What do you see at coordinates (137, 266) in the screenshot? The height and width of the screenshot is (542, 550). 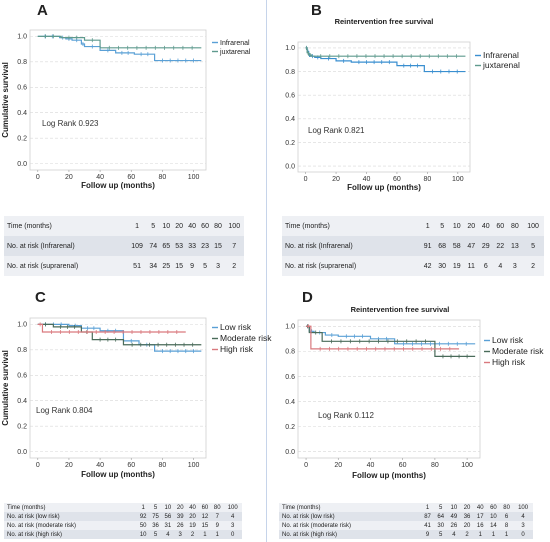 I see `risk-value: 51` at bounding box center [137, 266].